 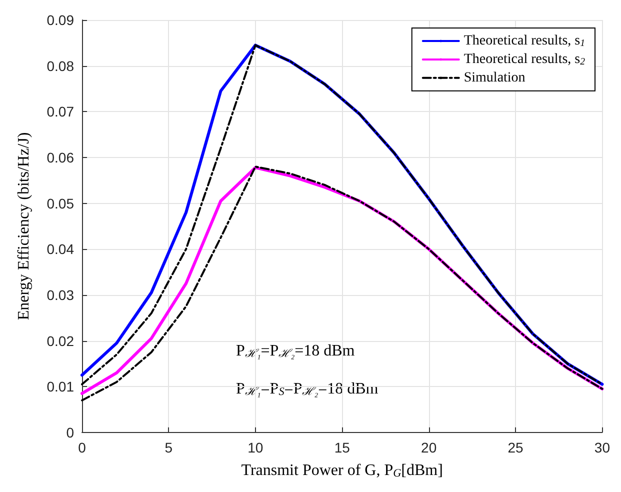 What do you see at coordinates (602, 447) in the screenshot?
I see `x-tick-label: 30` at bounding box center [602, 447].